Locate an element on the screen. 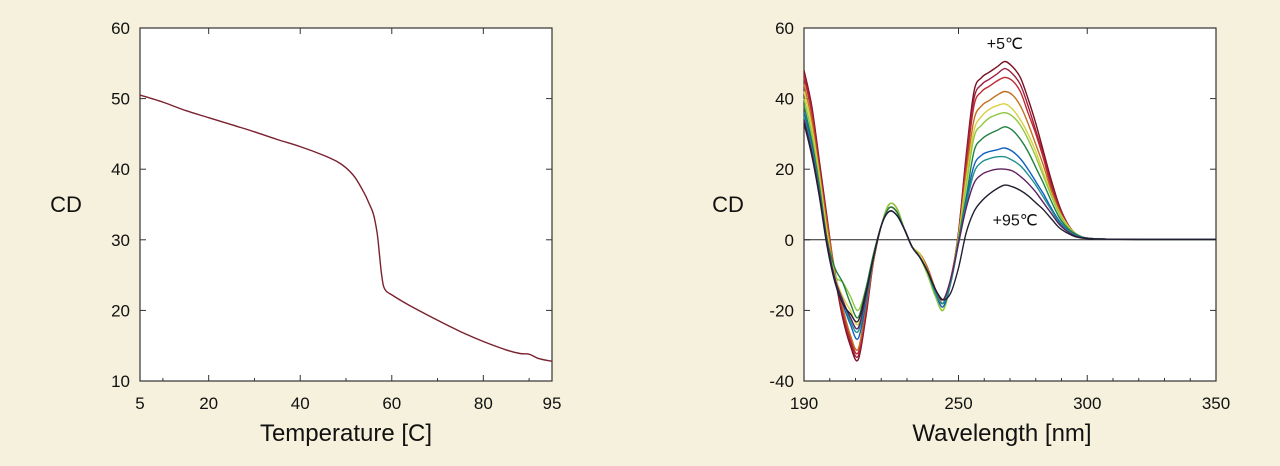 The width and height of the screenshot is (1280, 466). x-tick-label-right-0: 190 is located at coordinates (804, 403).